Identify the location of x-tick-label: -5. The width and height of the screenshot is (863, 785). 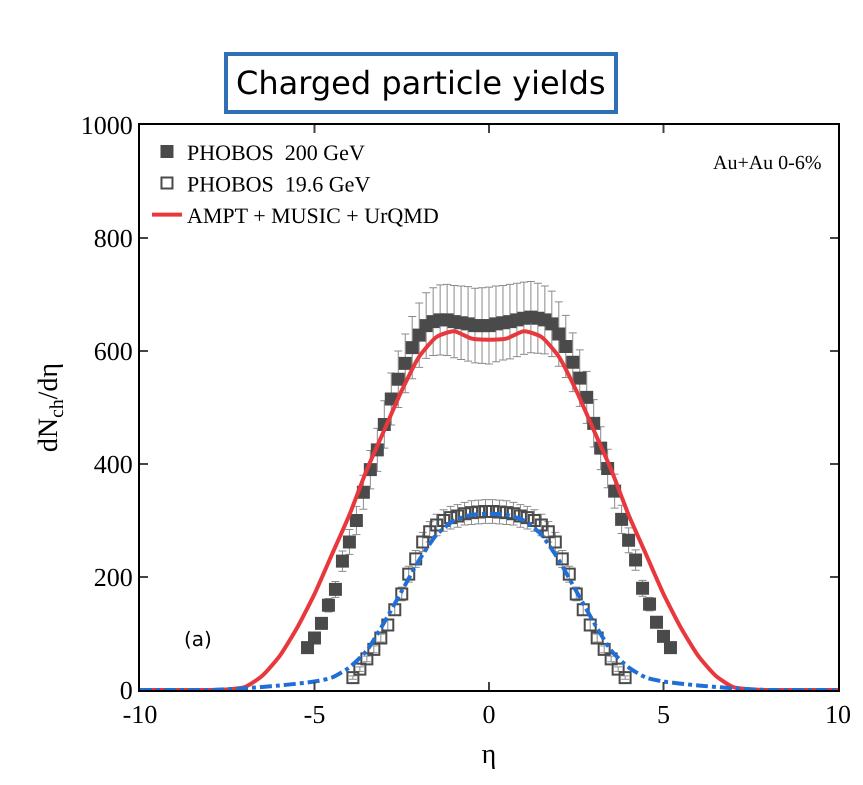
(315, 715).